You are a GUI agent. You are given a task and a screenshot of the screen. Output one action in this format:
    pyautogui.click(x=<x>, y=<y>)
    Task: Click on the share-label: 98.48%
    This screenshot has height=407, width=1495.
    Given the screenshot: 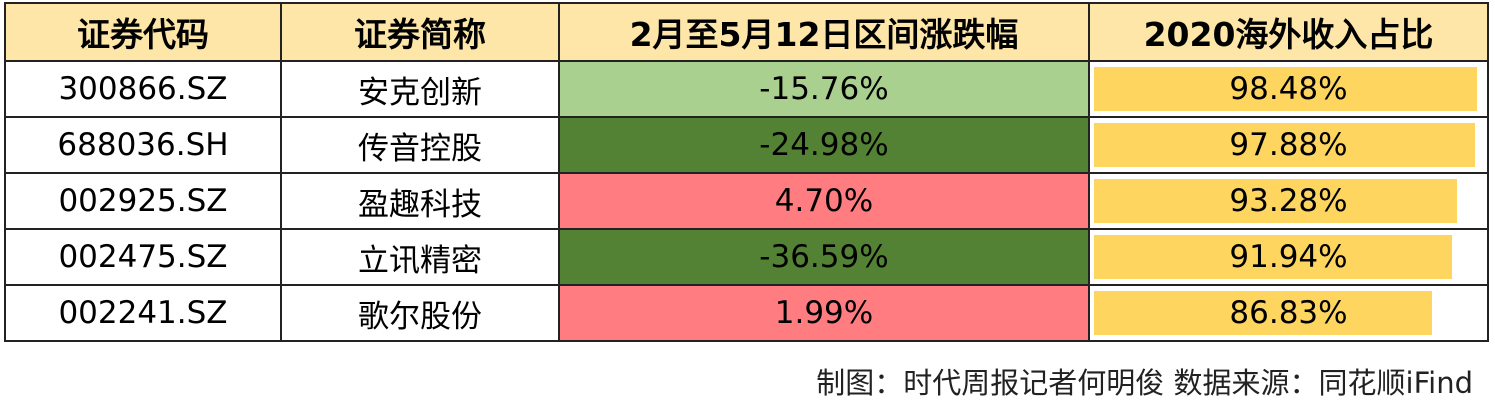 What is the action you would take?
    pyautogui.click(x=1288, y=89)
    